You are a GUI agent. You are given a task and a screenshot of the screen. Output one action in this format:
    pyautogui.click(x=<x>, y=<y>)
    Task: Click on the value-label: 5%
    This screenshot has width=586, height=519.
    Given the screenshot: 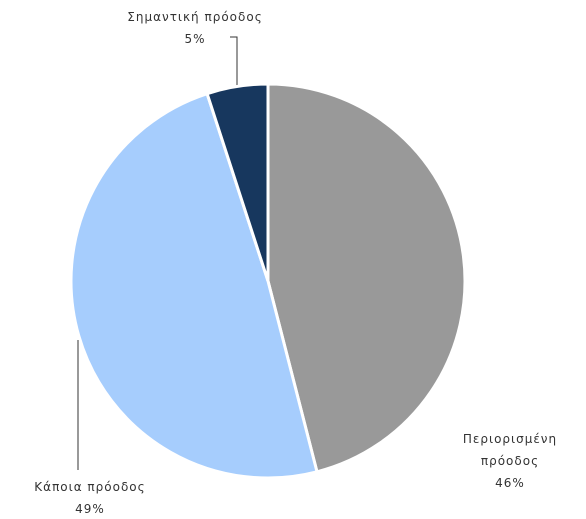 What is the action you would take?
    pyautogui.click(x=195, y=39)
    